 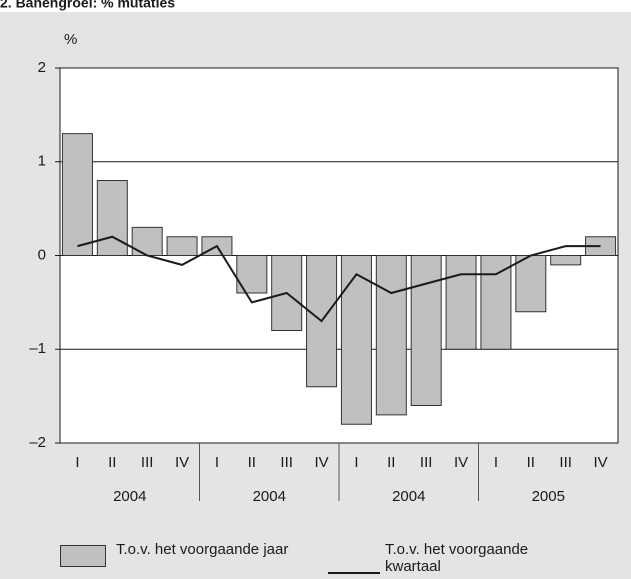 What do you see at coordinates (354, 573) in the screenshot?
I see `legend-line` at bounding box center [354, 573].